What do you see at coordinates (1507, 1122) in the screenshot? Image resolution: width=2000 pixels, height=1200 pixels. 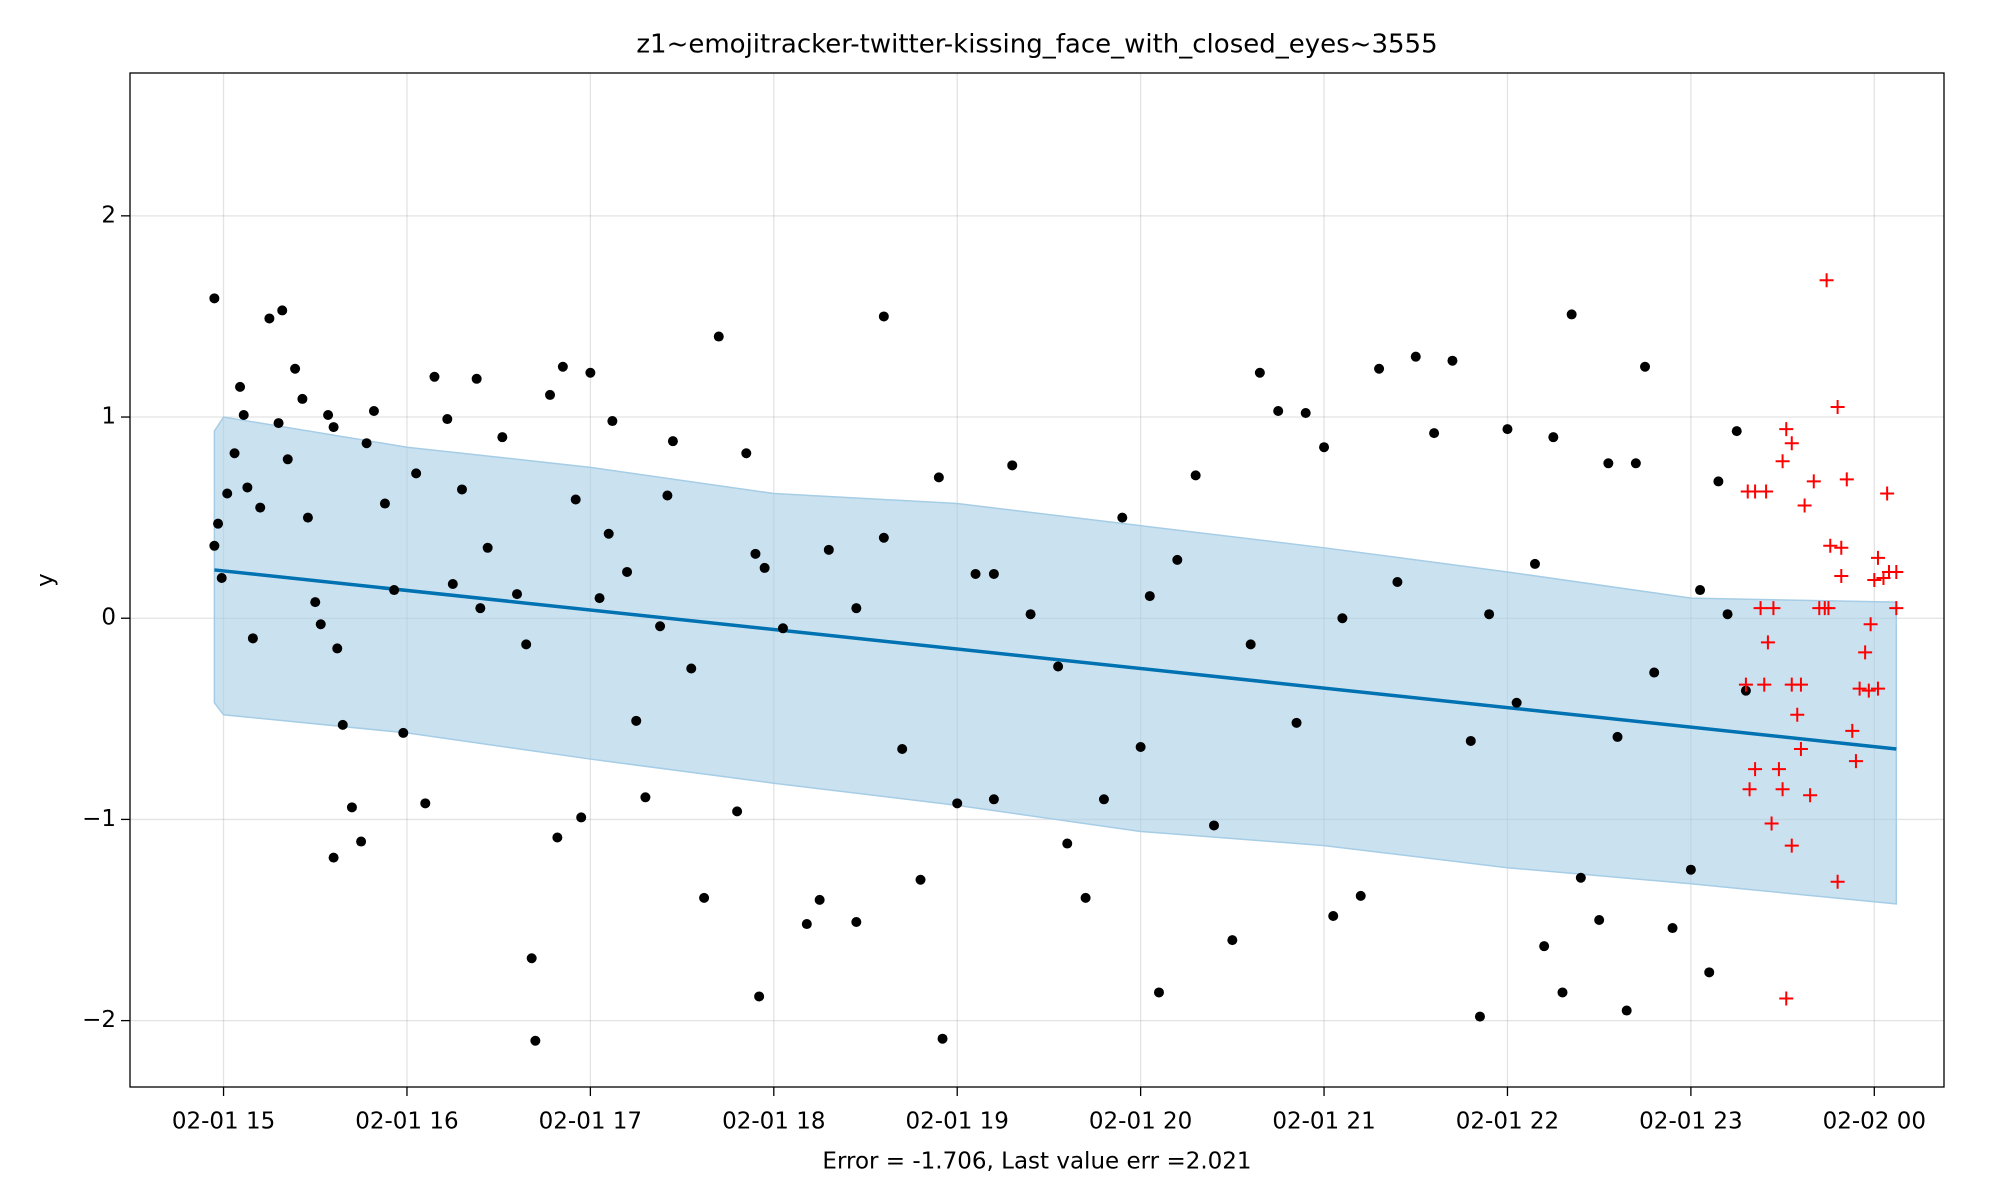 I see `x-tick-label: 02-01 22` at bounding box center [1507, 1122].